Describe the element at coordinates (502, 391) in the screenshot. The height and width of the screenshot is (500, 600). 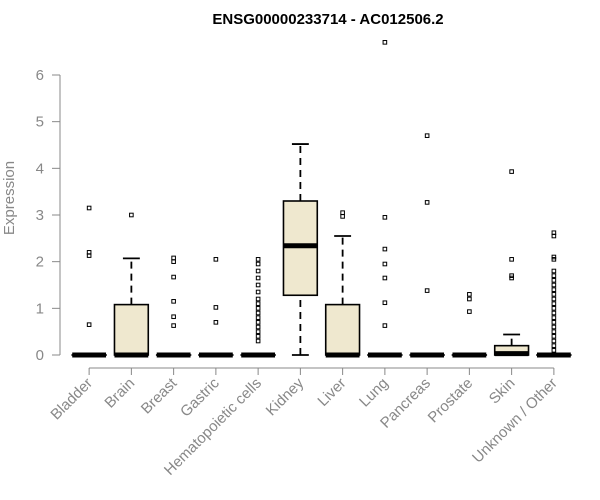
I see `x-tick-label: Skin` at that location.